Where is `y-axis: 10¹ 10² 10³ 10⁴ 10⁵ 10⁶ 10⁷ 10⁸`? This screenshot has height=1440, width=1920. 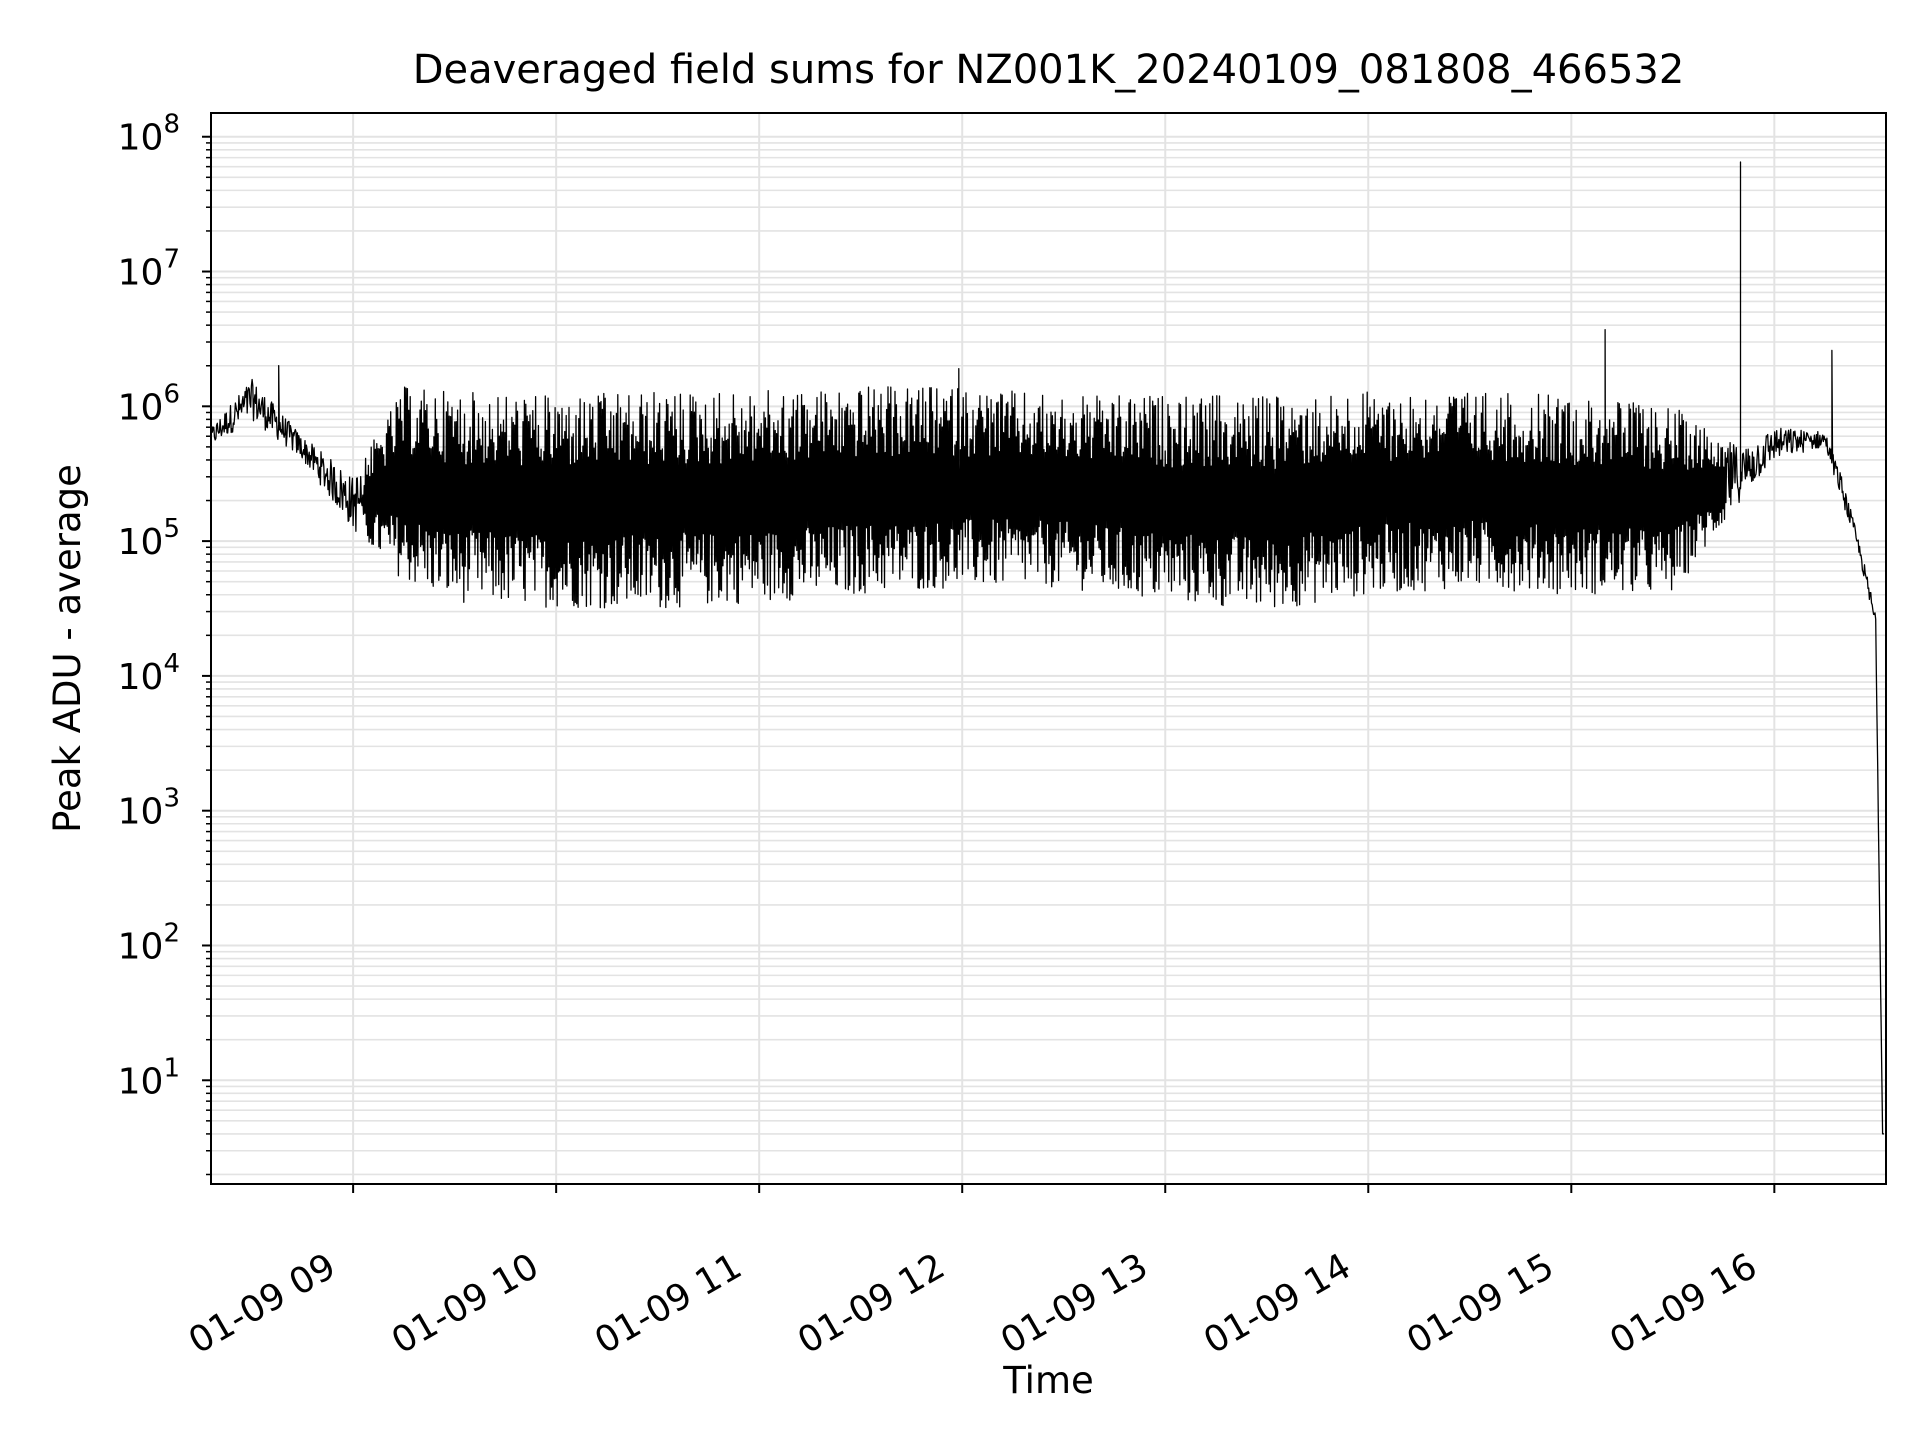 y-axis: 10¹ 10² 10³ 10⁴ 10⁵ 10⁶ 10⁷ 10⁸ is located at coordinates (164, 643).